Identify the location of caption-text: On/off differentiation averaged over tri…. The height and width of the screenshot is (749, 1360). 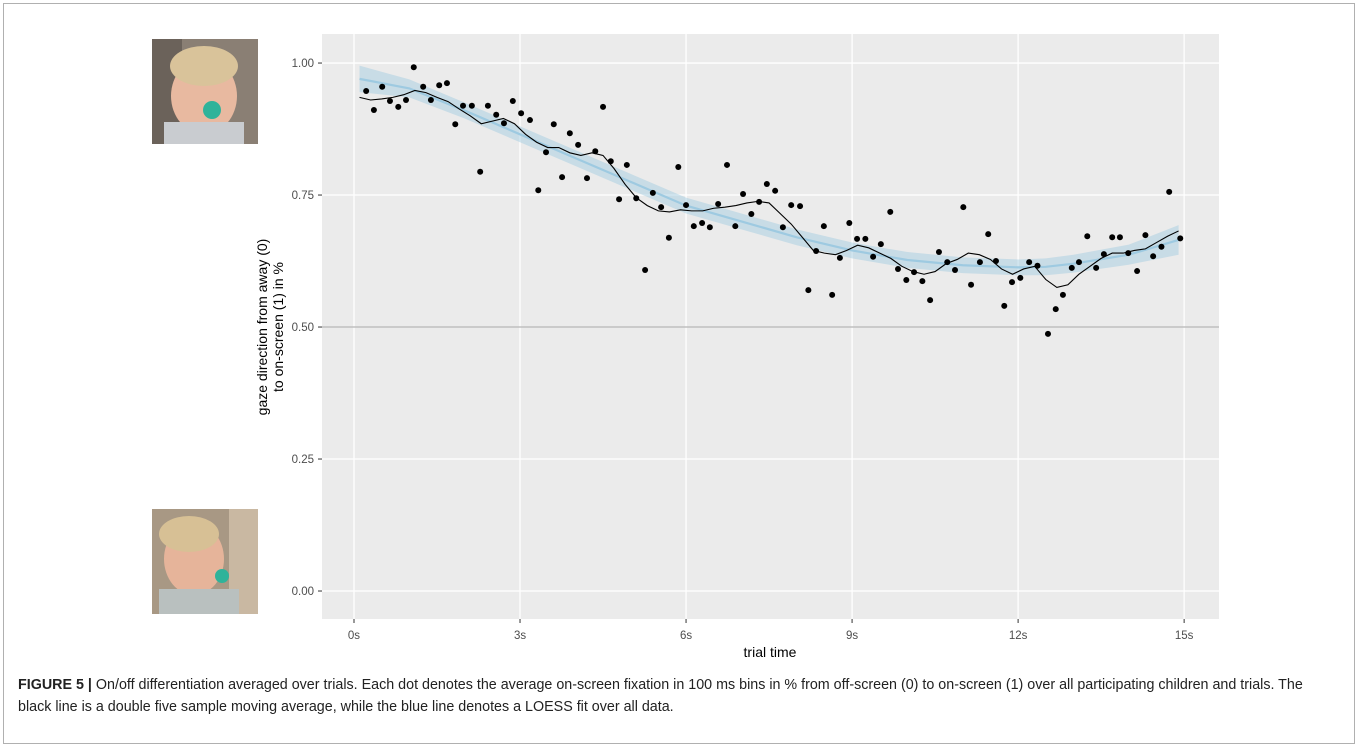
(660, 696).